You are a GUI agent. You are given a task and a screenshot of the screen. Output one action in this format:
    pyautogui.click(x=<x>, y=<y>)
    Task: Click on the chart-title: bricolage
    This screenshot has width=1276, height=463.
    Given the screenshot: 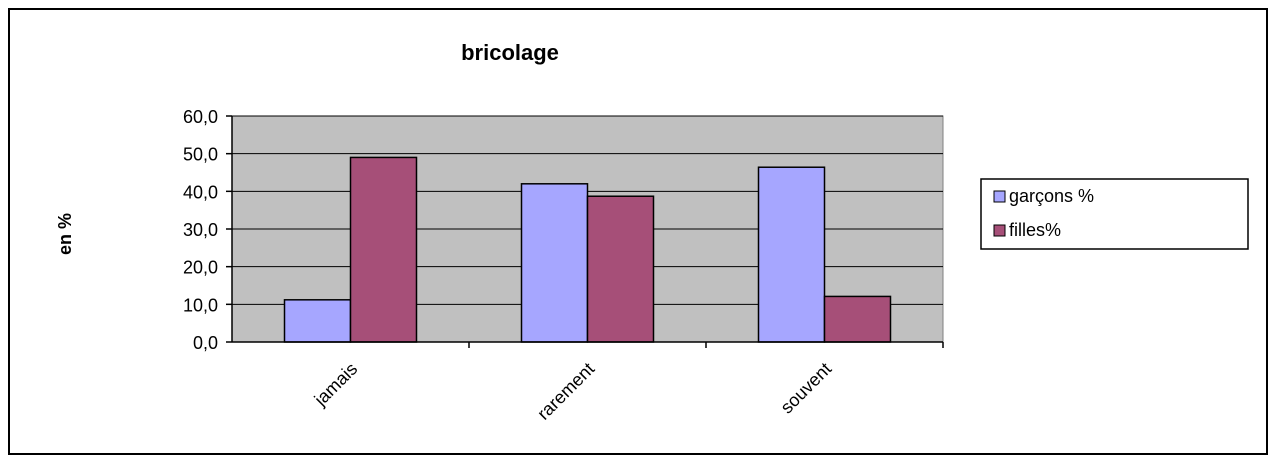 What is the action you would take?
    pyautogui.click(x=510, y=52)
    